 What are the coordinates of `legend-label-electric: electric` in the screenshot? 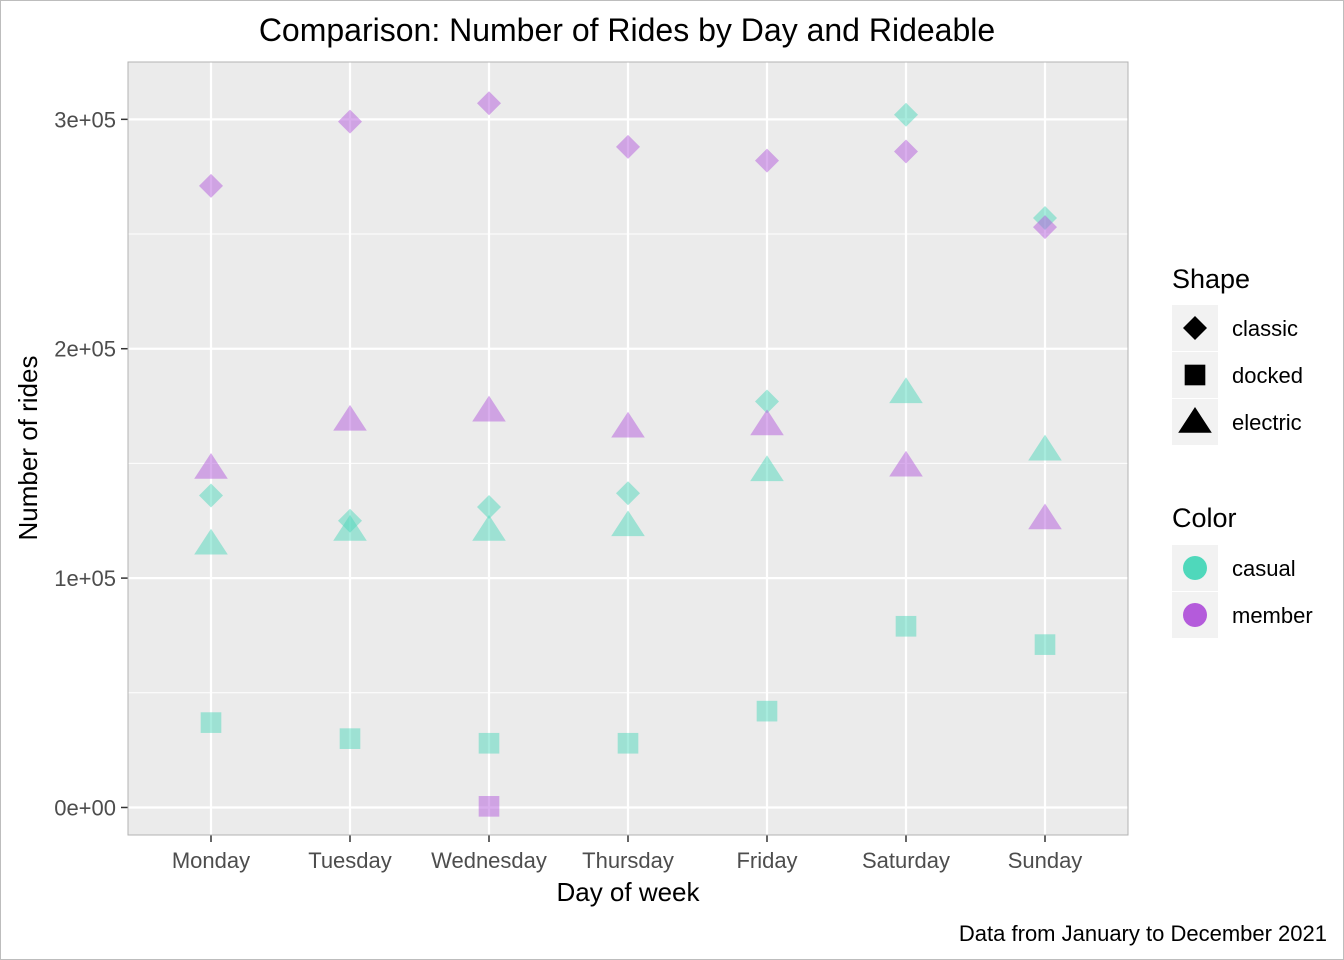 It's located at (1267, 422).